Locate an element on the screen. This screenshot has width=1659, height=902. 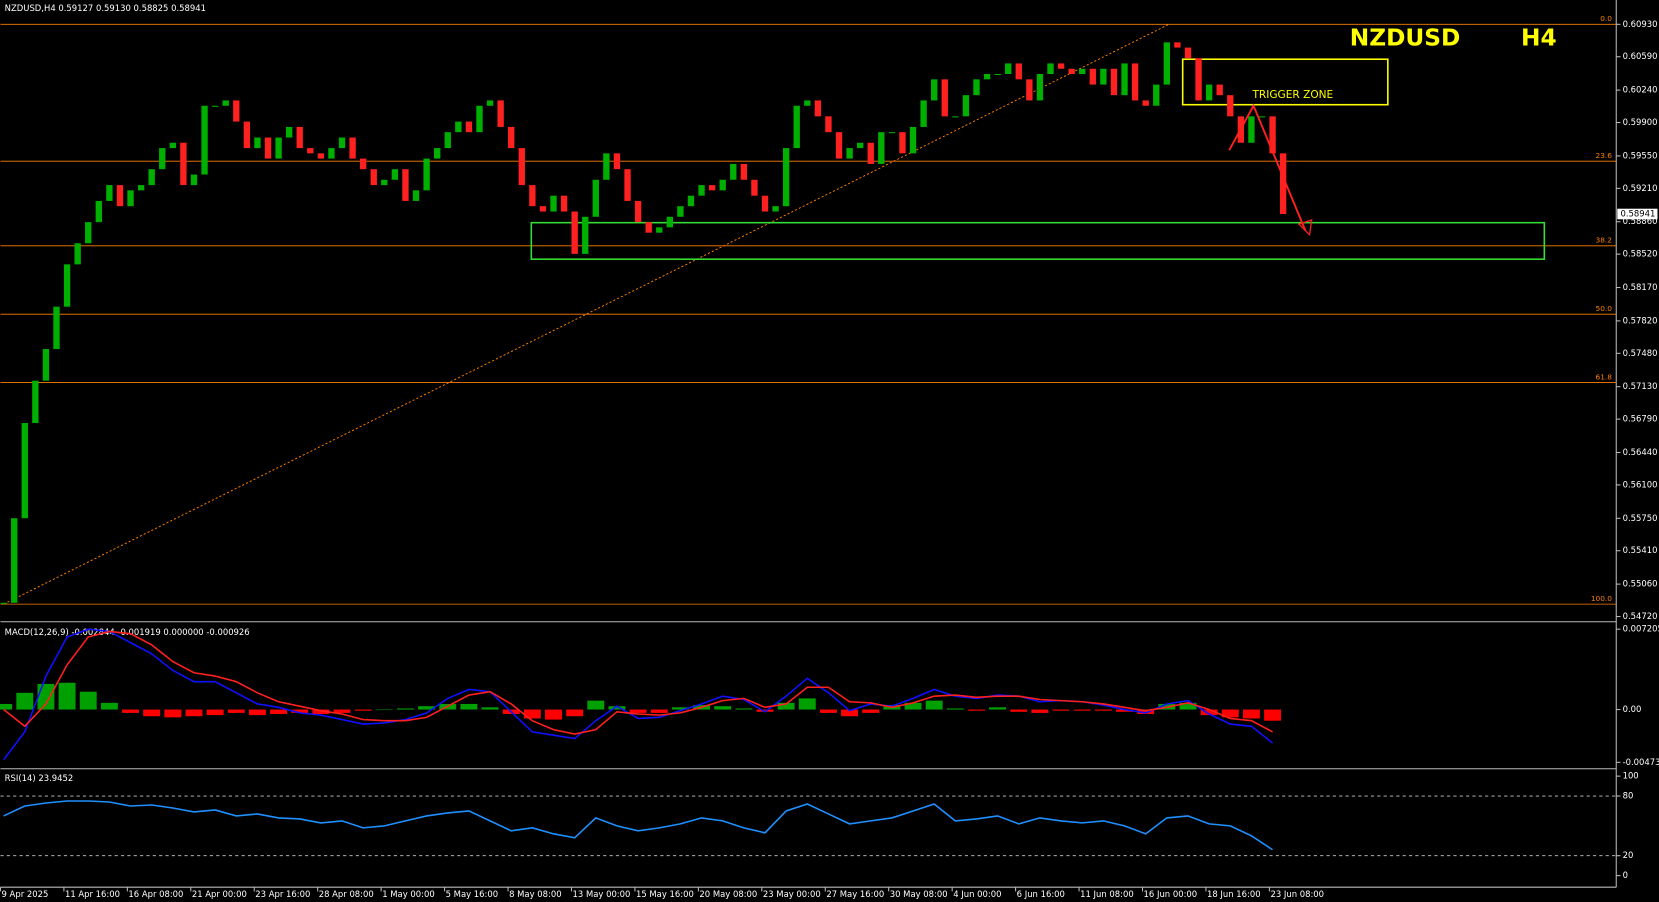
x-tick-label: 16 Jun 00:00 is located at coordinates (1171, 894).